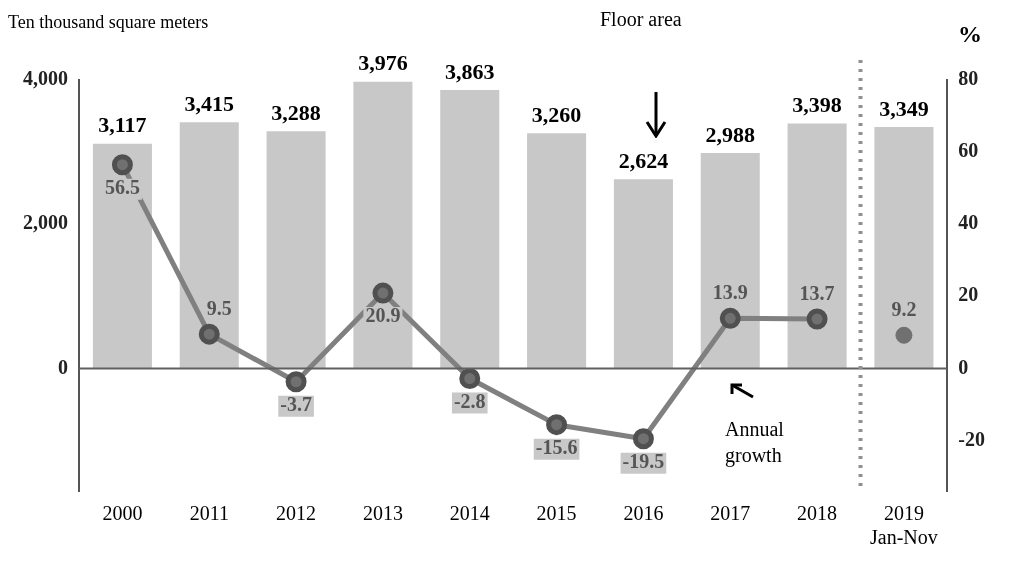  Describe the element at coordinates (730, 513) in the screenshot. I see `x-tick-label: 2017` at that location.